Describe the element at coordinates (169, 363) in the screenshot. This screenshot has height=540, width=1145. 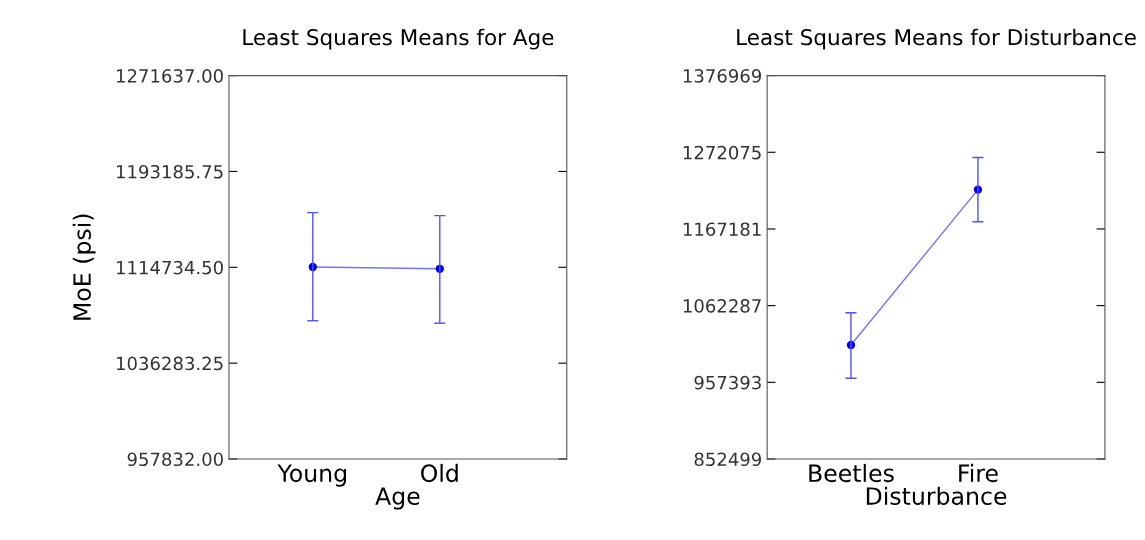
I see `y-tick-label: 1036283.25` at that location.